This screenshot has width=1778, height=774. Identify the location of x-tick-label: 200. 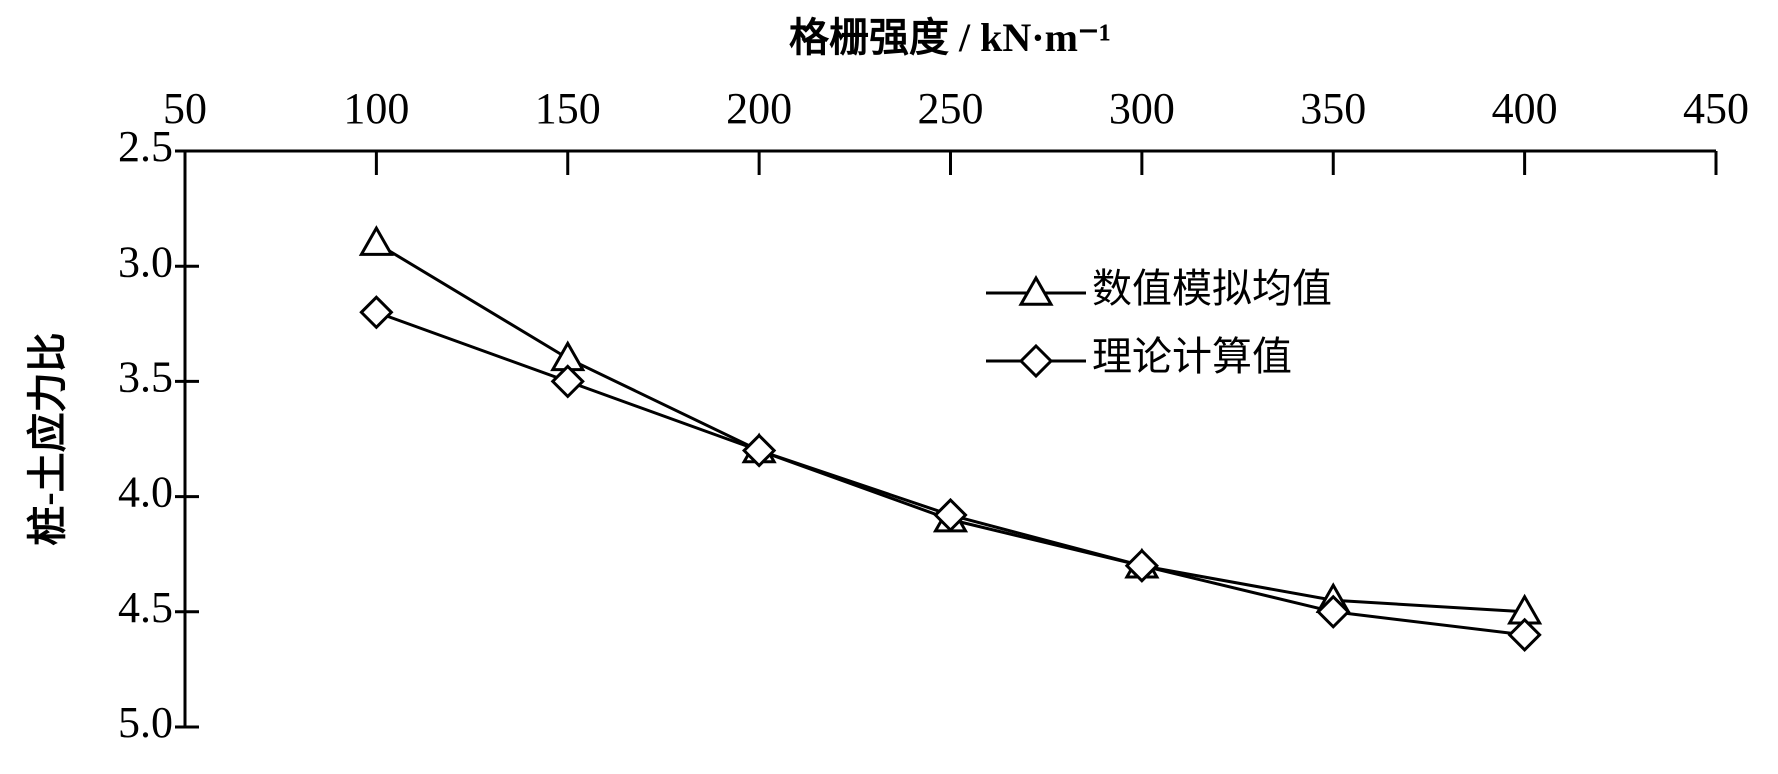
(759, 108).